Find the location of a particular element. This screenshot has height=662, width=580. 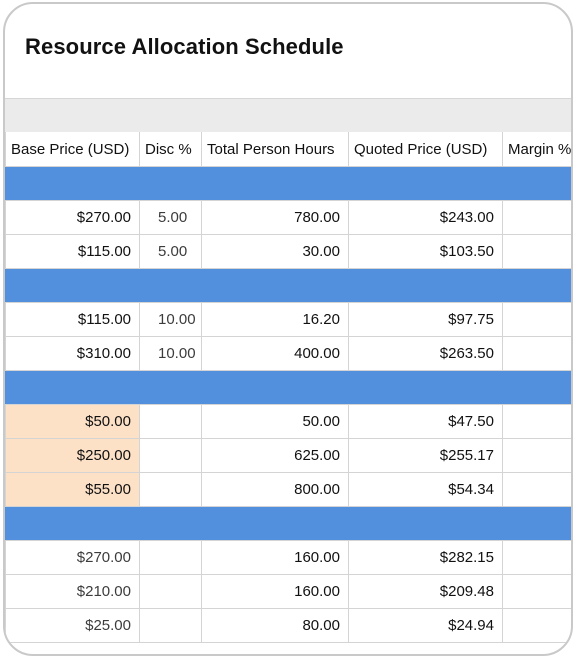

base-price-cell: $210.00 is located at coordinates (72, 591).